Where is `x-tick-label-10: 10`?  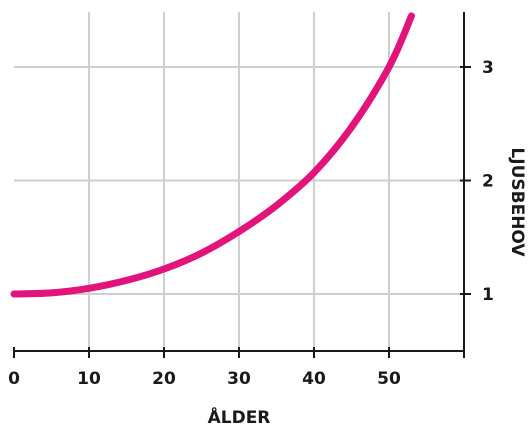 x-tick-label-10: 10 is located at coordinates (89, 379).